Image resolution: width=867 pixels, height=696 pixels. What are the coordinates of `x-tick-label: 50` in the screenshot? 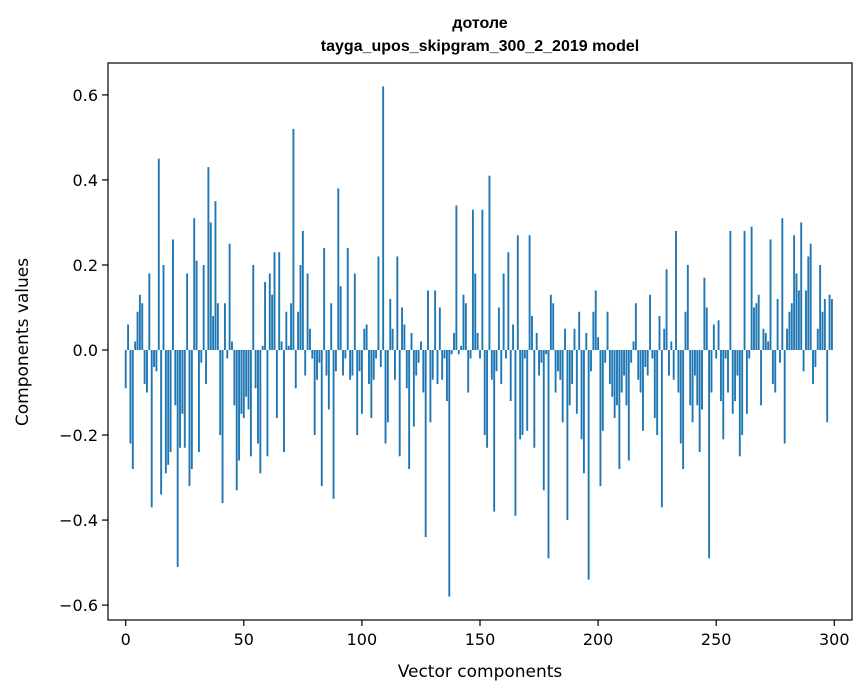 It's located at (244, 639).